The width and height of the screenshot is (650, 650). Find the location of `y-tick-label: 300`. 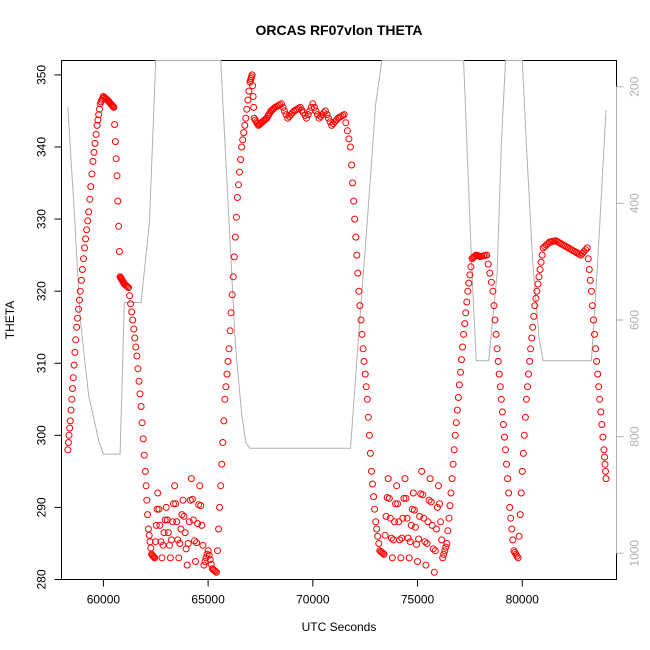

y-tick-label: 300 is located at coordinates (42, 435).